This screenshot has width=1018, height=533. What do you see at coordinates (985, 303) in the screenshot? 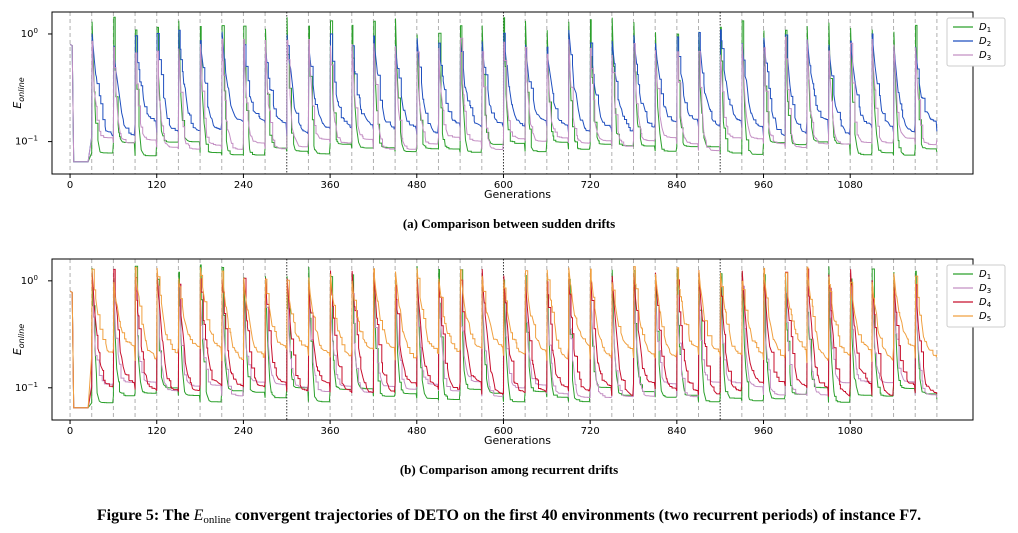
I see `legend-label: D4` at bounding box center [985, 303].